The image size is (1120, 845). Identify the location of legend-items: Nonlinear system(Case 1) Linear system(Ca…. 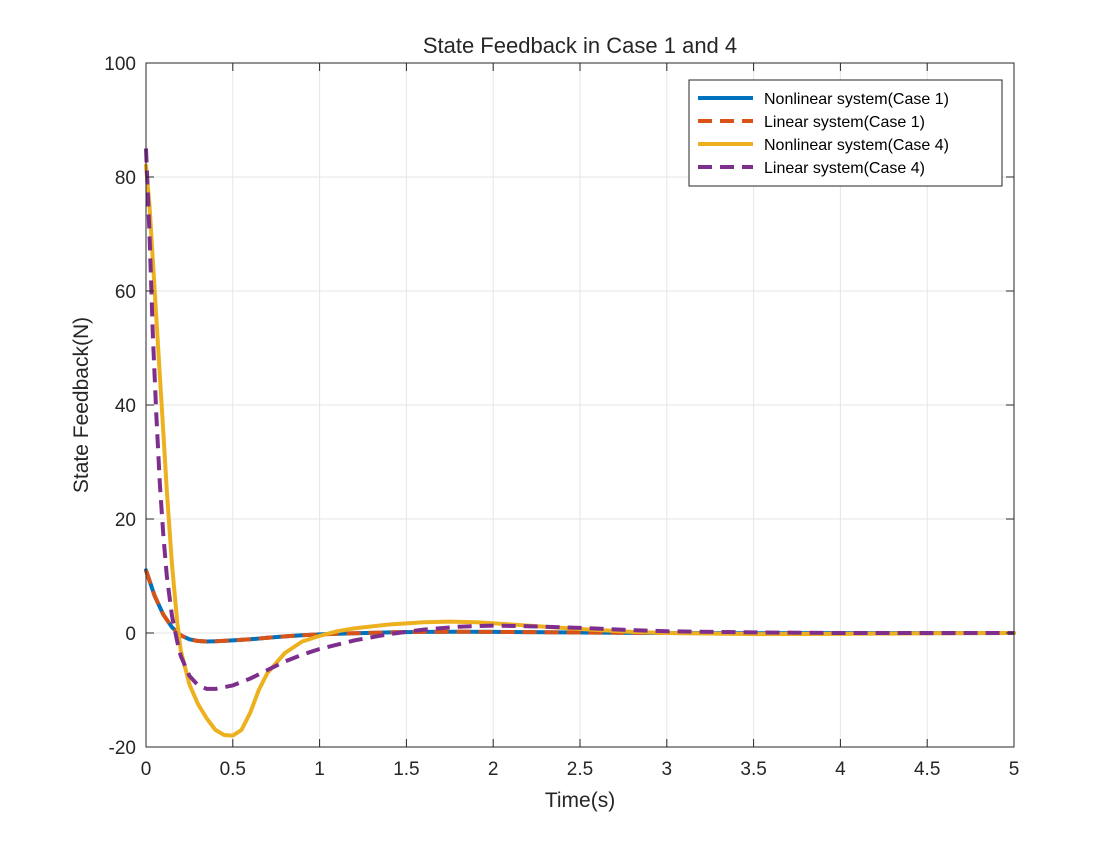
(823, 134).